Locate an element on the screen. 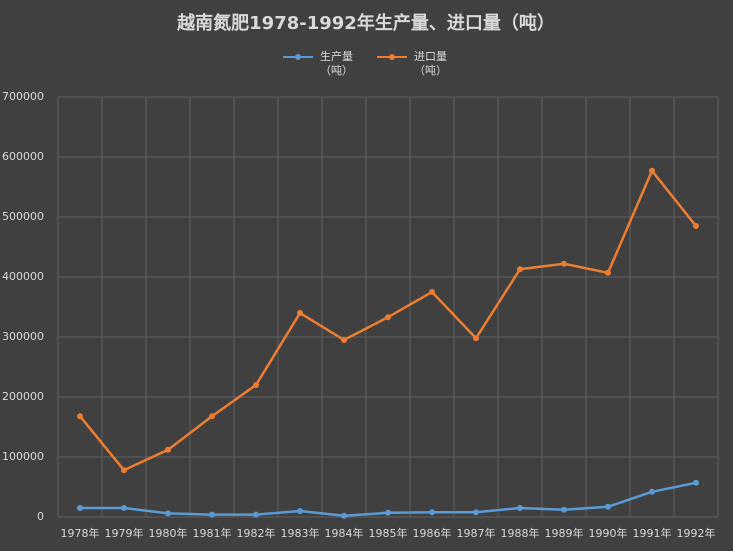  legend-item: 生产量（吨） is located at coordinates (319, 64).